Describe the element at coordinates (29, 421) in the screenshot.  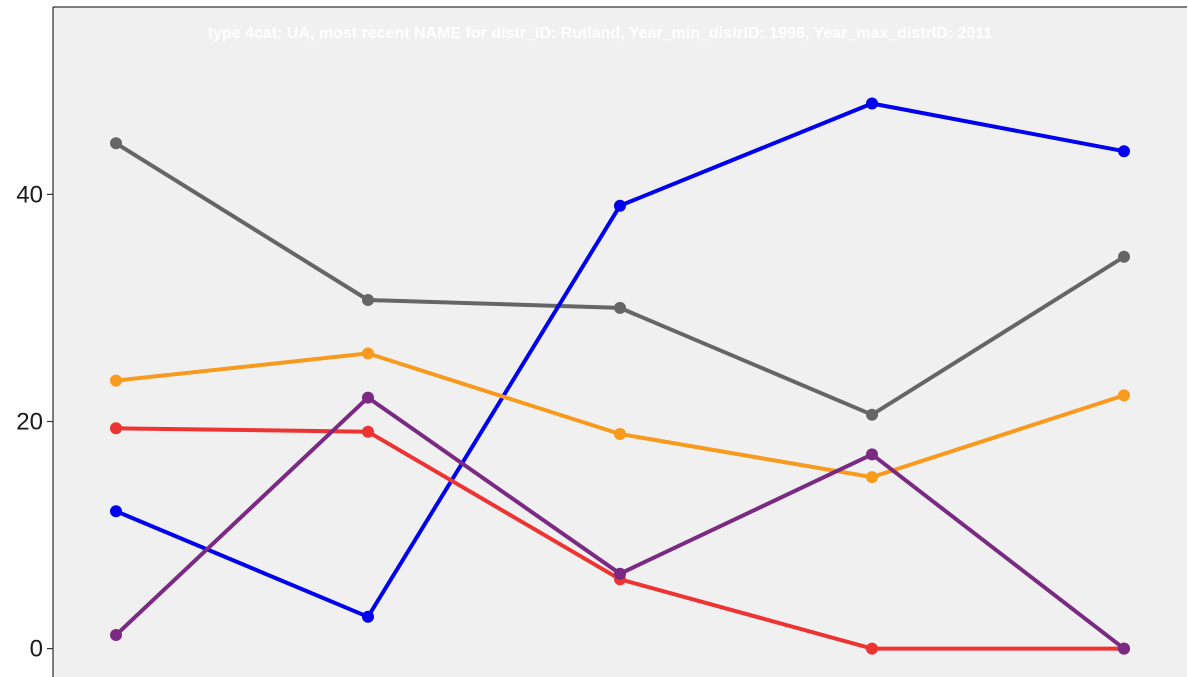
I see `y-tick-label: 20` at that location.